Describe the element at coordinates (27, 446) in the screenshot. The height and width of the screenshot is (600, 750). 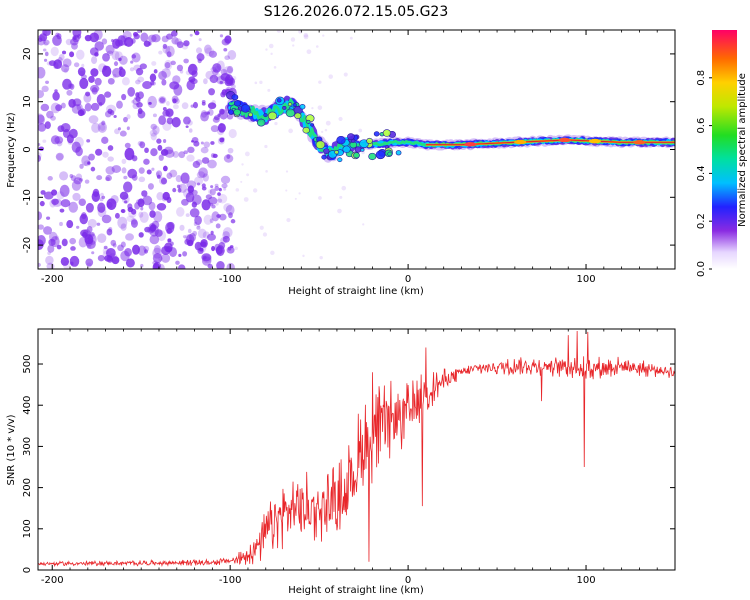
I see `snr-y-tick-label: 300` at that location.